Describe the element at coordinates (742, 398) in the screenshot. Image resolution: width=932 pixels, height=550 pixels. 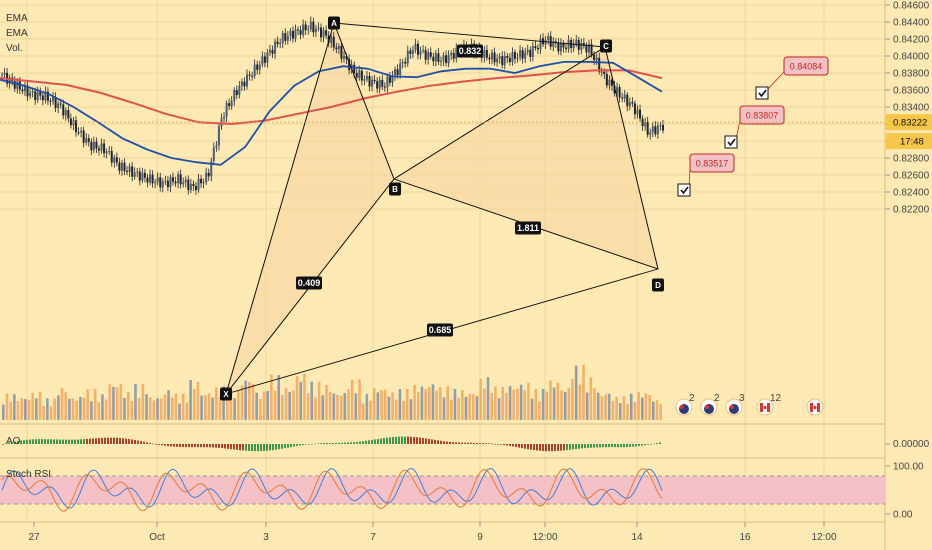
I see `event-badge-count: 3` at that location.